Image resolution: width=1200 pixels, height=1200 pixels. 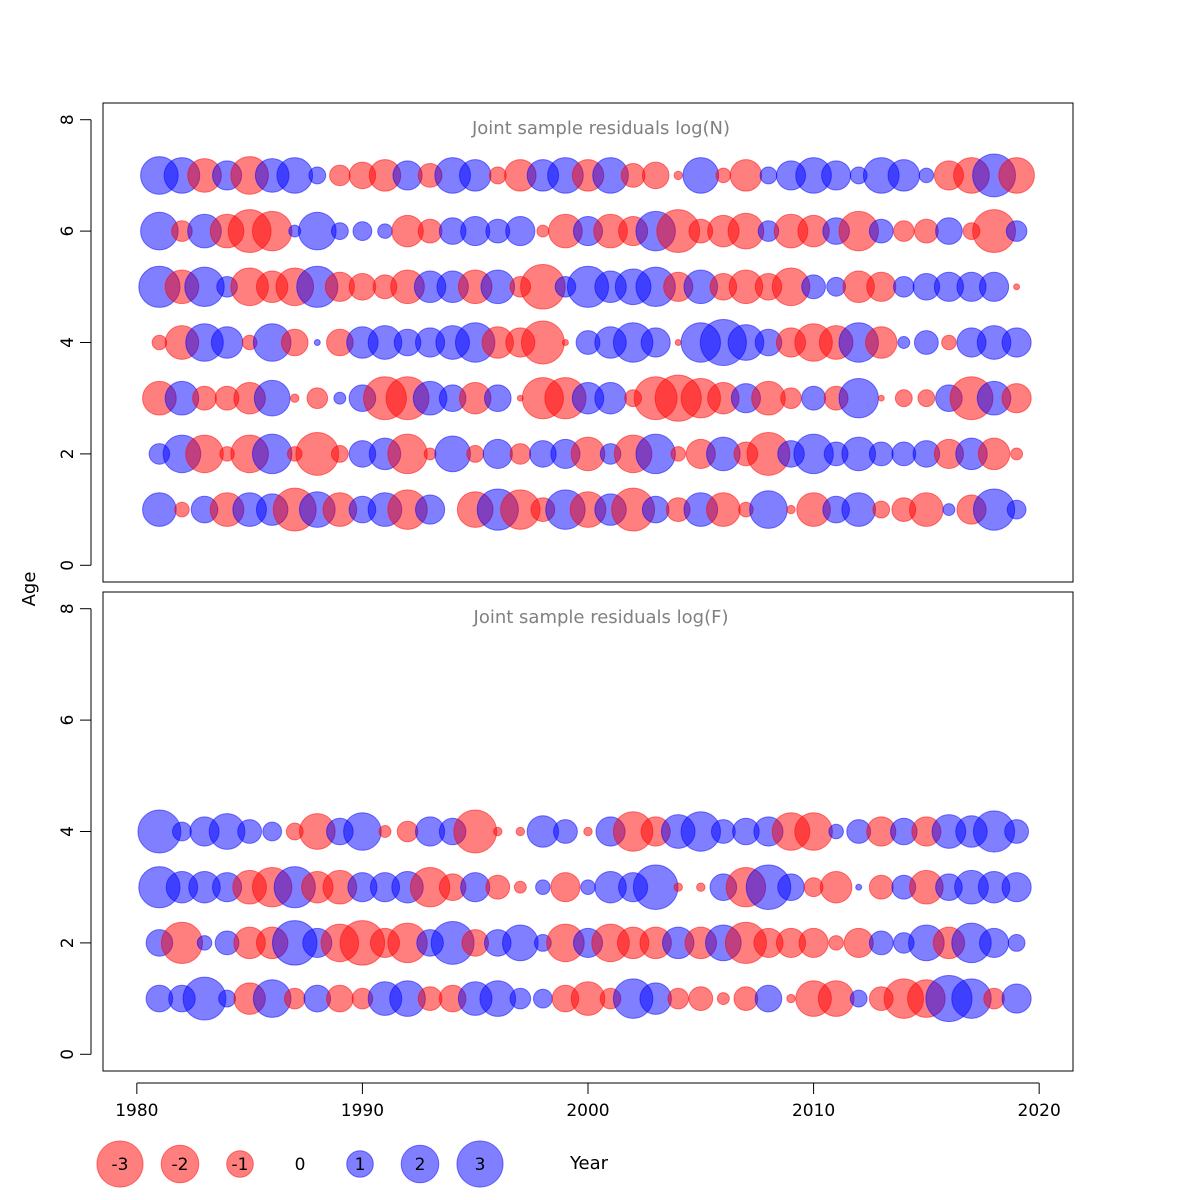 I want to click on bubble-age1-year2015, so click(x=926, y=509).